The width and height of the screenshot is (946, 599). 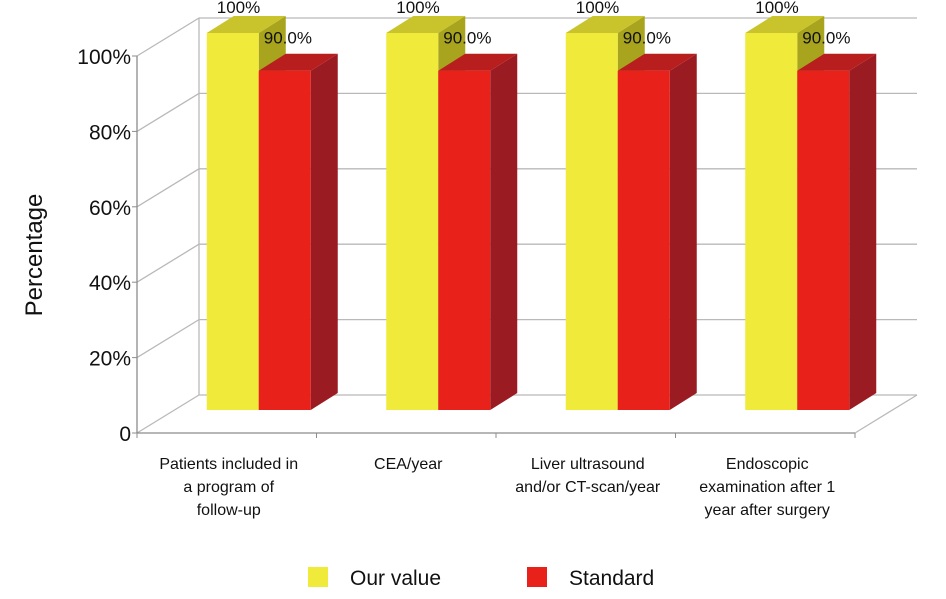 What do you see at coordinates (611, 578) in the screenshot?
I see `legend-label: Standard` at bounding box center [611, 578].